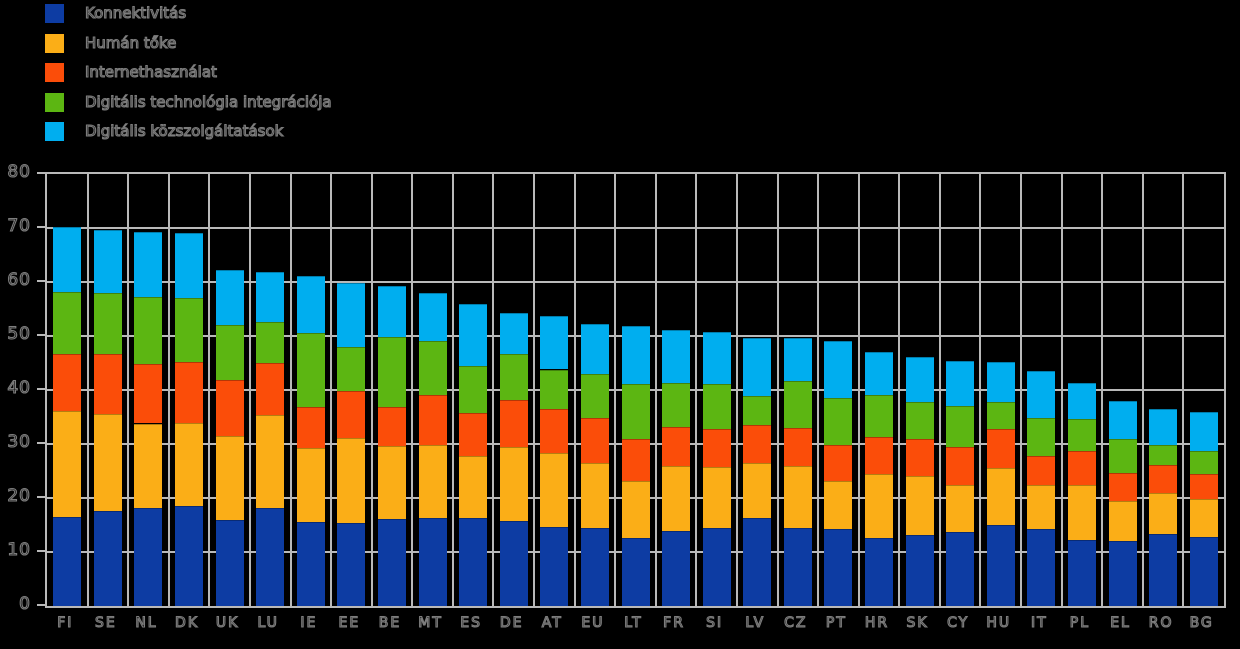 The image size is (1240, 649). Describe the element at coordinates (960, 383) in the screenshot. I see `bar-segment-CY-s4` at that location.